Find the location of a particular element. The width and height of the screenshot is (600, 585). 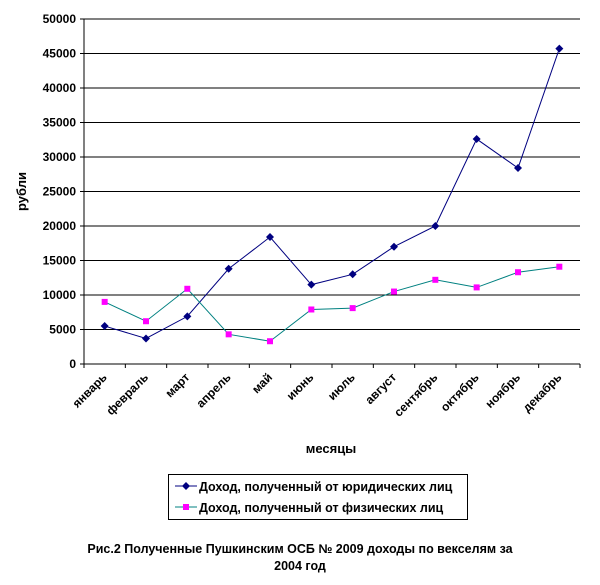

y-tick-label: 25000 is located at coordinates (60, 192).